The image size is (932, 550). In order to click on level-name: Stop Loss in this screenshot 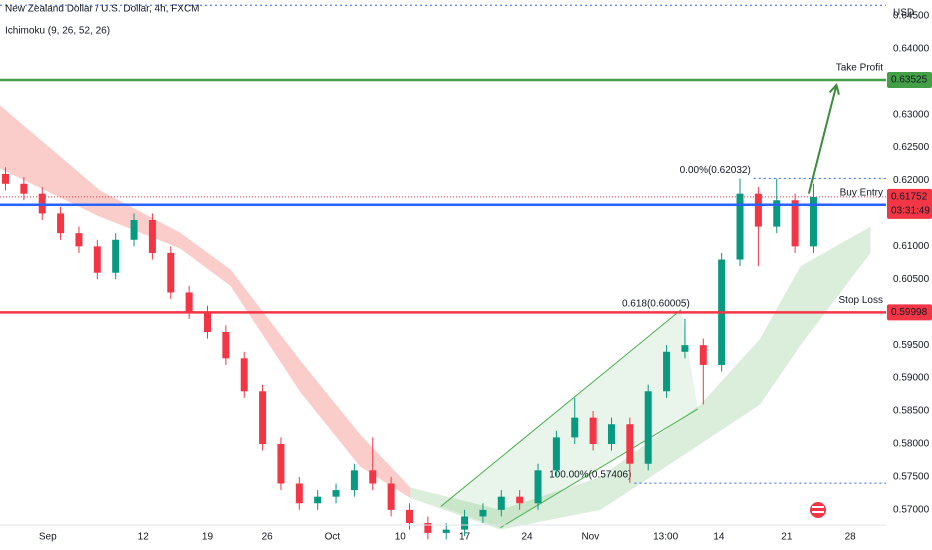, I will do `click(861, 300)`.